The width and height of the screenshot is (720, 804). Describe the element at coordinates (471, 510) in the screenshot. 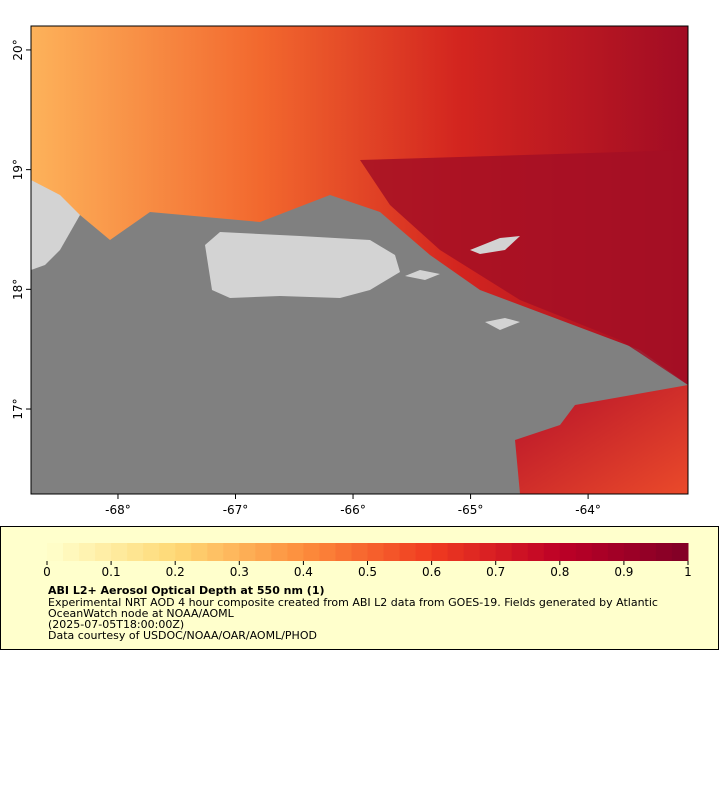

I see `x-tick-label: -65°` at that location.